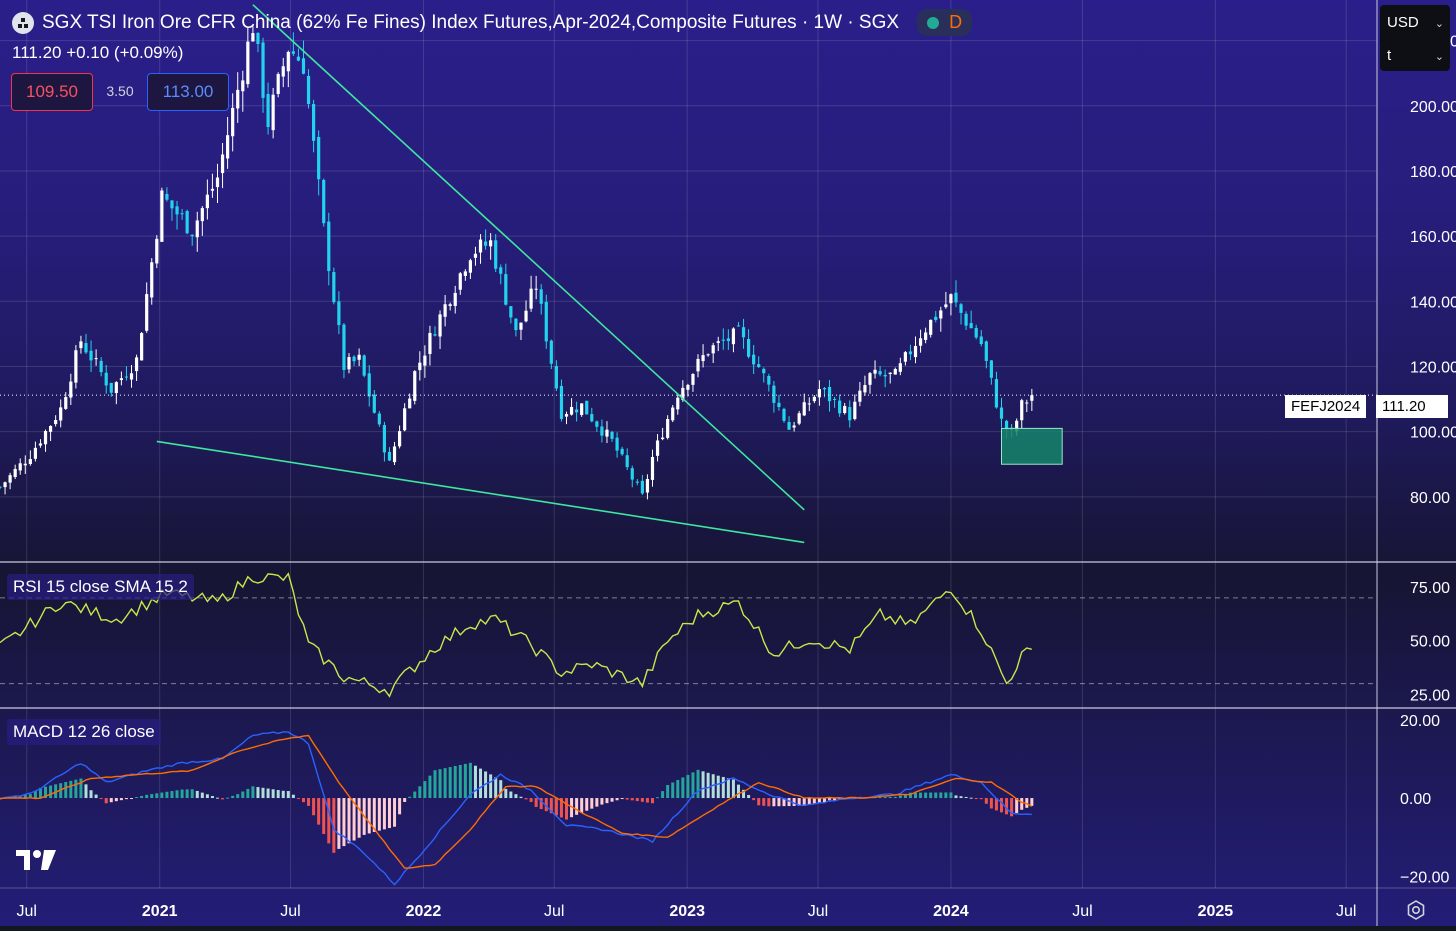  What do you see at coordinates (1416, 912) in the screenshot?
I see `settings-icon` at bounding box center [1416, 912].